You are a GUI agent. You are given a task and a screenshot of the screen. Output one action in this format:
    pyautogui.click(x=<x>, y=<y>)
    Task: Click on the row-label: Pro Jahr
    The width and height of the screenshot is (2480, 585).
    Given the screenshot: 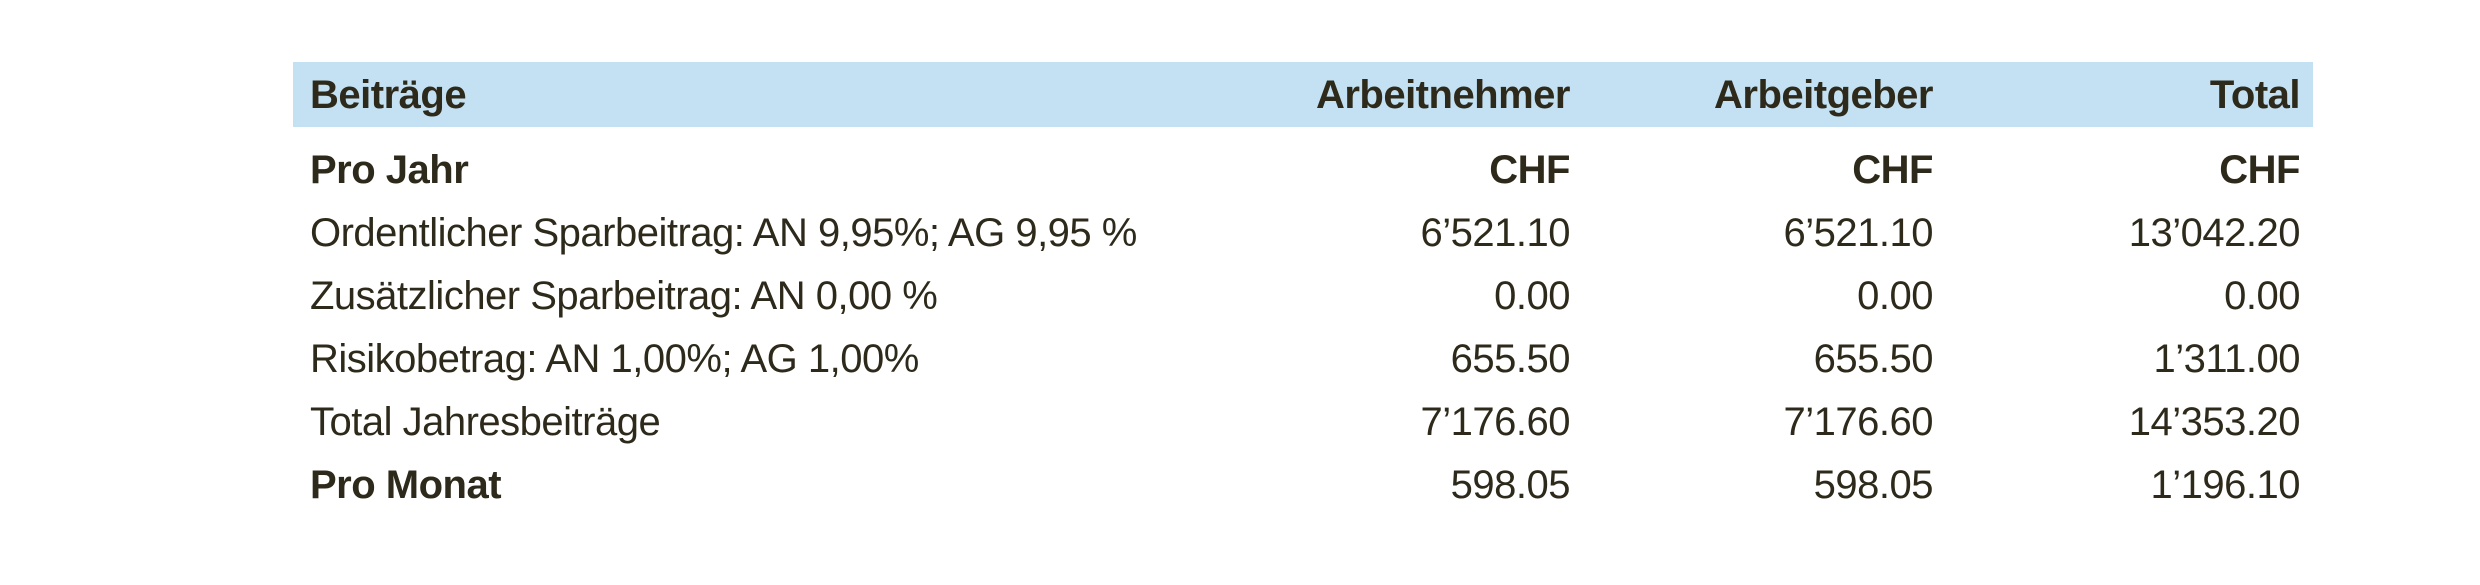 What is the action you would take?
    pyautogui.click(x=389, y=169)
    